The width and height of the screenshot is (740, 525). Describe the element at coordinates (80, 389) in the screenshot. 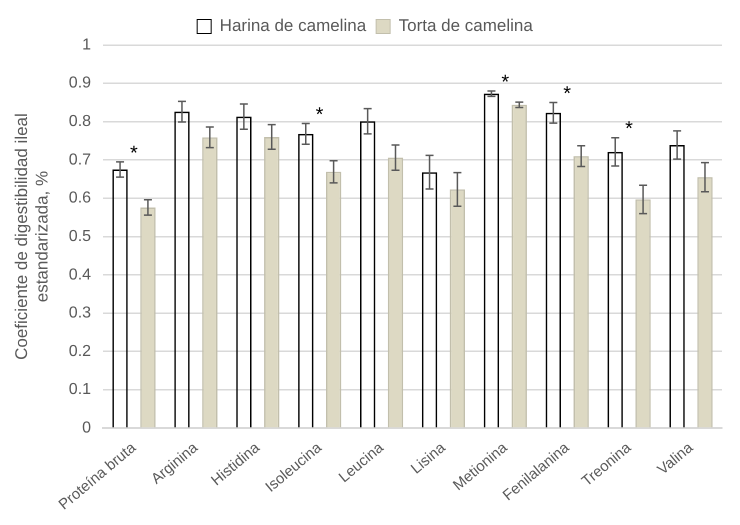

I see `y-tick-label: 0.1` at that location.